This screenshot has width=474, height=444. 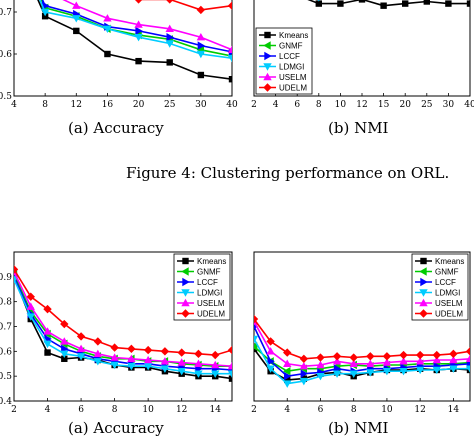 I want to click on bottom-nmi-legend-label: LDMGI, so click(x=447, y=293).